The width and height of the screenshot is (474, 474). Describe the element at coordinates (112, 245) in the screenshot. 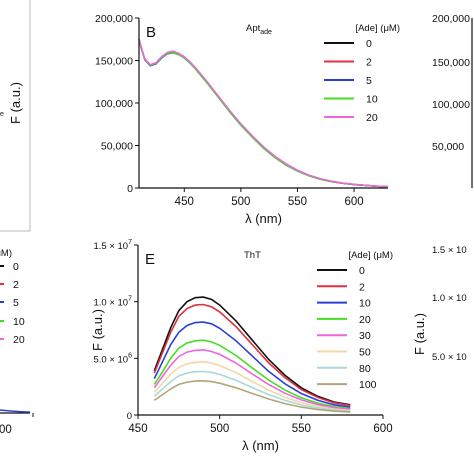

I see `y-tick-label: 1.5 × 10⁷` at that location.